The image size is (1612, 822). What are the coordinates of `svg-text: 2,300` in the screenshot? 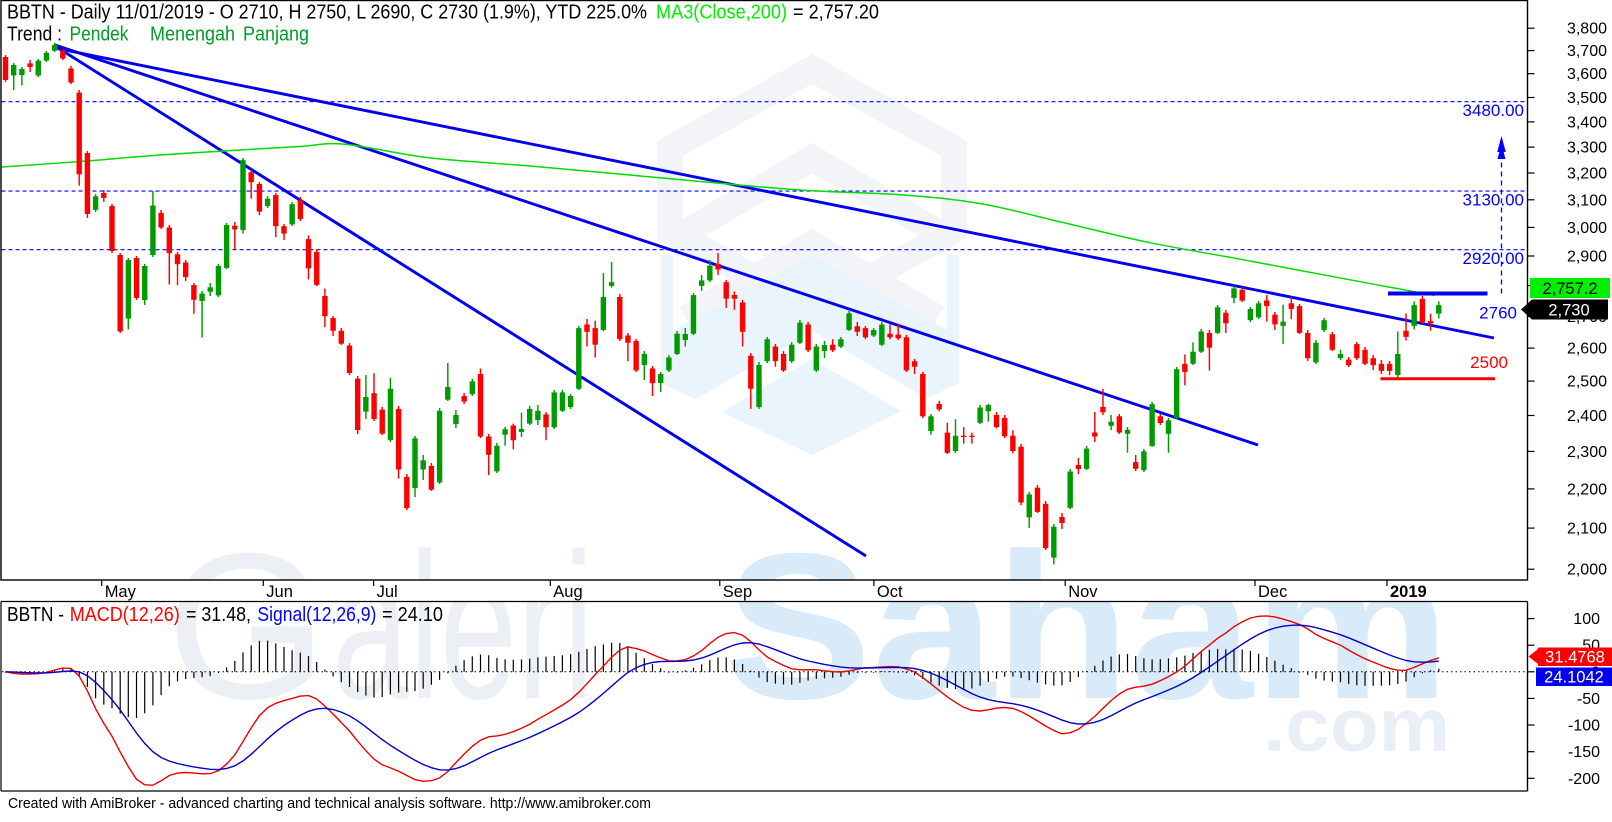 It's located at (1587, 452).